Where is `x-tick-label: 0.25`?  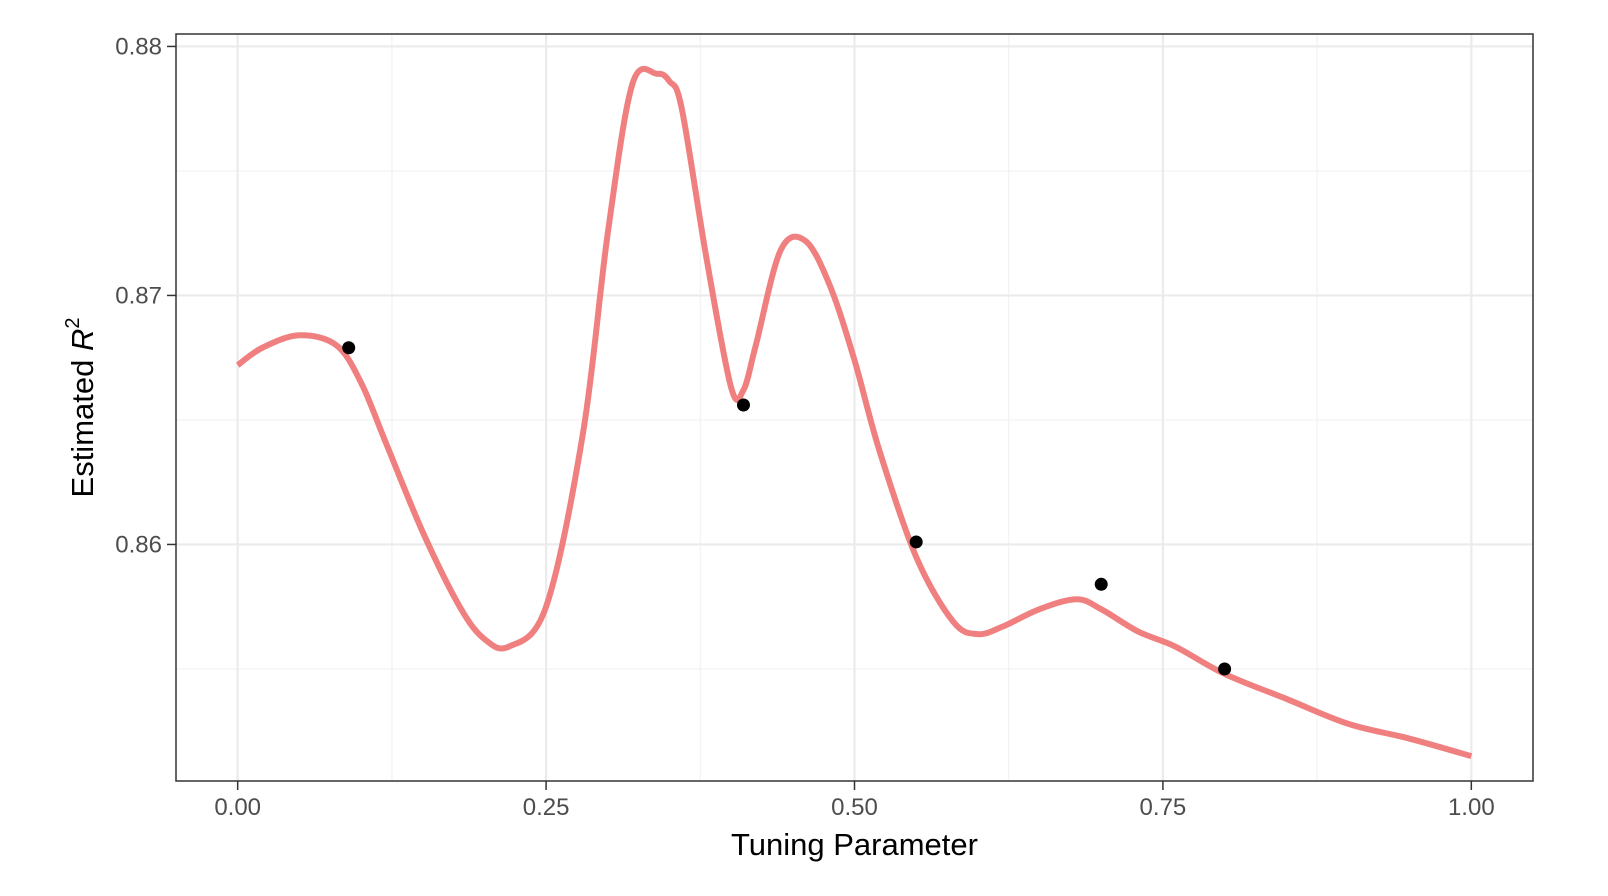
x-tick-label: 0.25 is located at coordinates (546, 807).